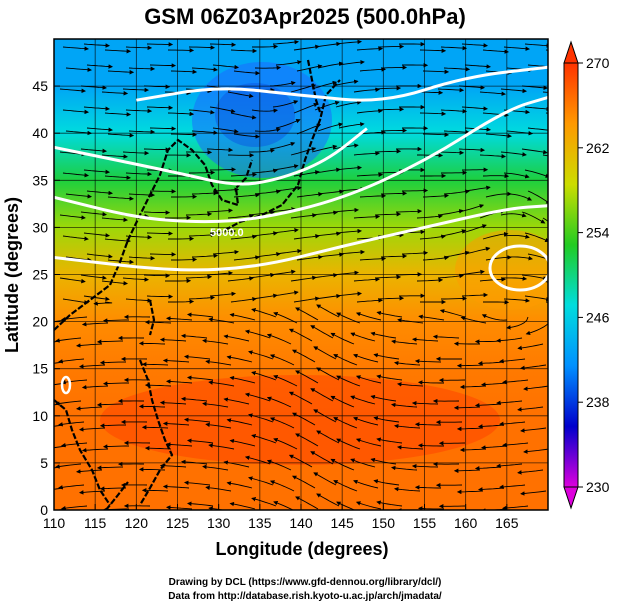 Image resolution: width=619 pixels, height=605 pixels. I want to click on x-tick-label: 145, so click(342, 523).